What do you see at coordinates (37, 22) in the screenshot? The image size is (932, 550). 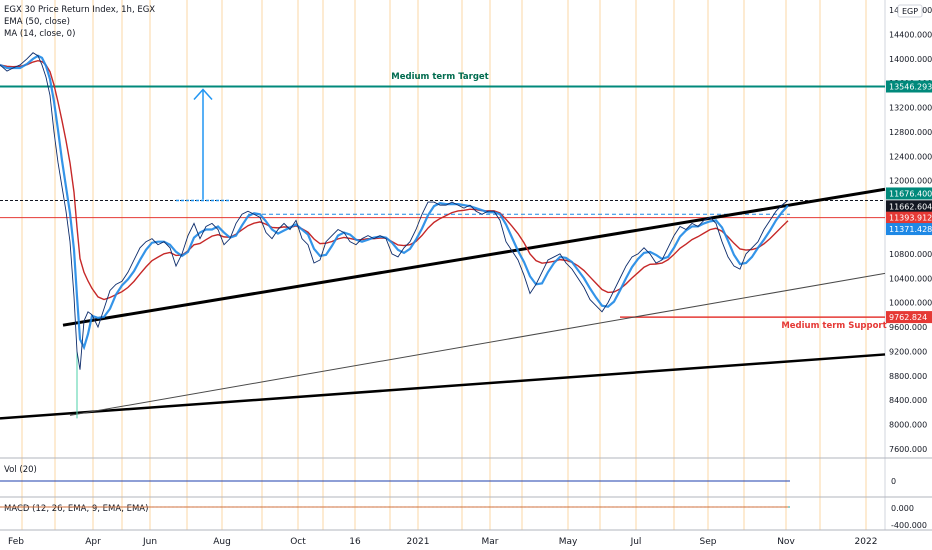 I see `ema-legend: EMA (50, close)` at bounding box center [37, 22].